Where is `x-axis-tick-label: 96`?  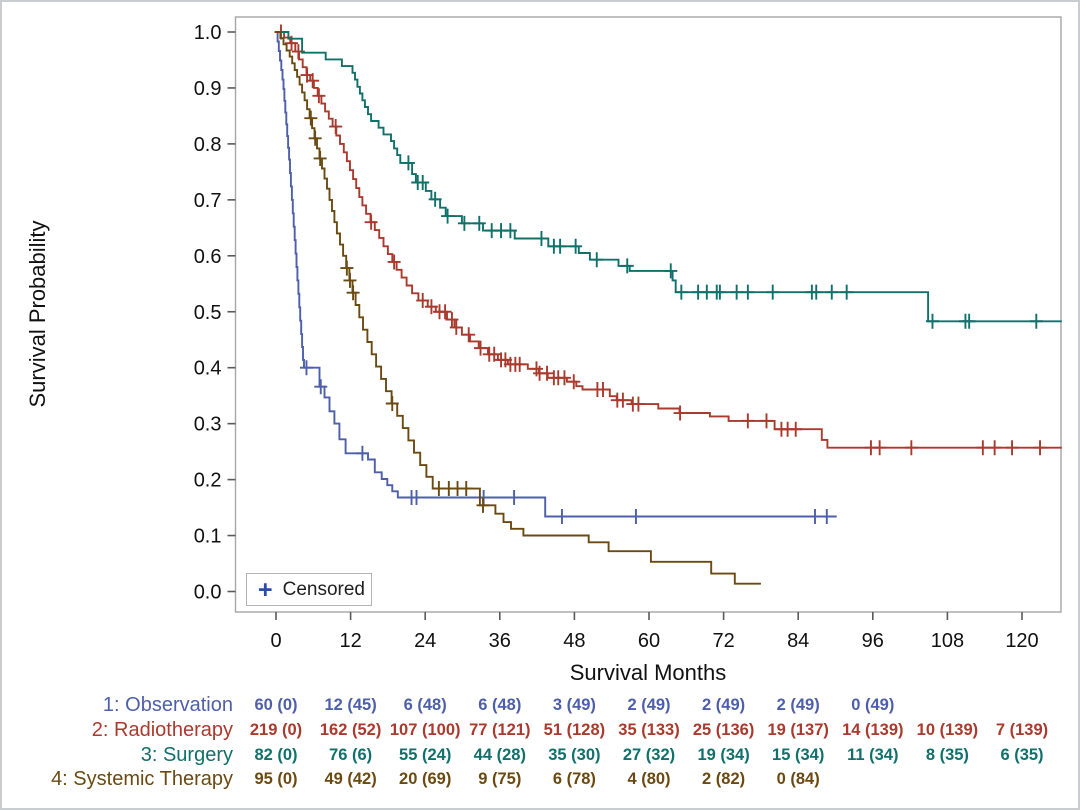 x-axis-tick-label: 96 is located at coordinates (873, 641).